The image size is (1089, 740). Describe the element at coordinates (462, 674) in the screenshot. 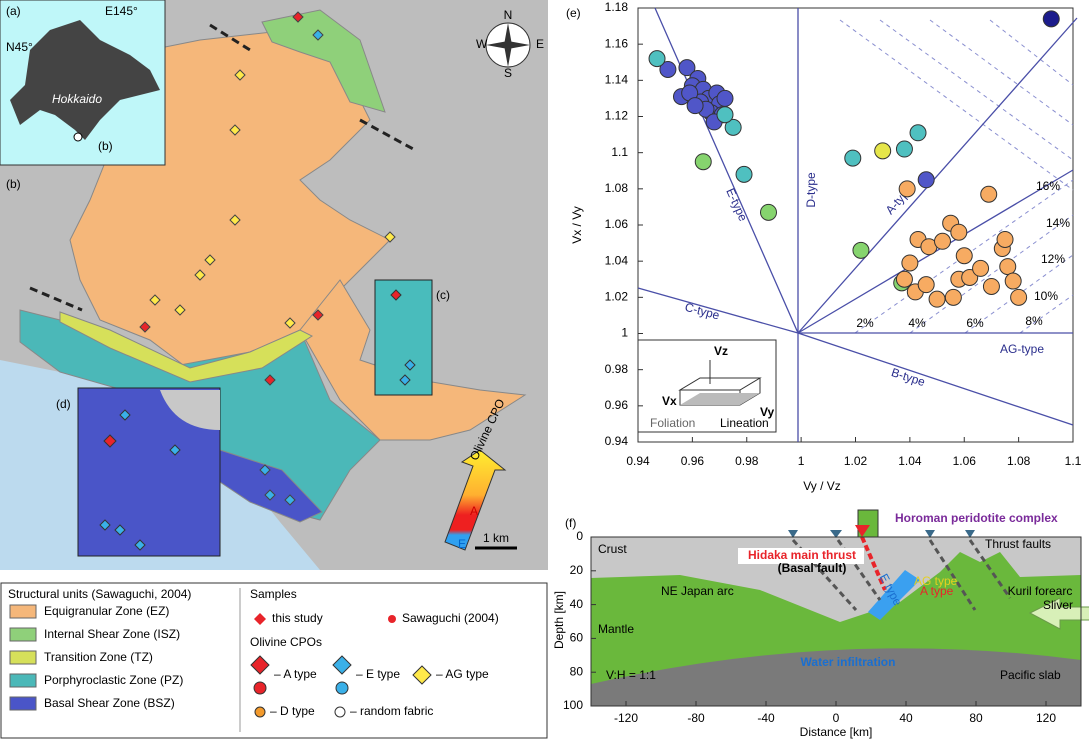

I see `legend-item: – AG type` at that location.